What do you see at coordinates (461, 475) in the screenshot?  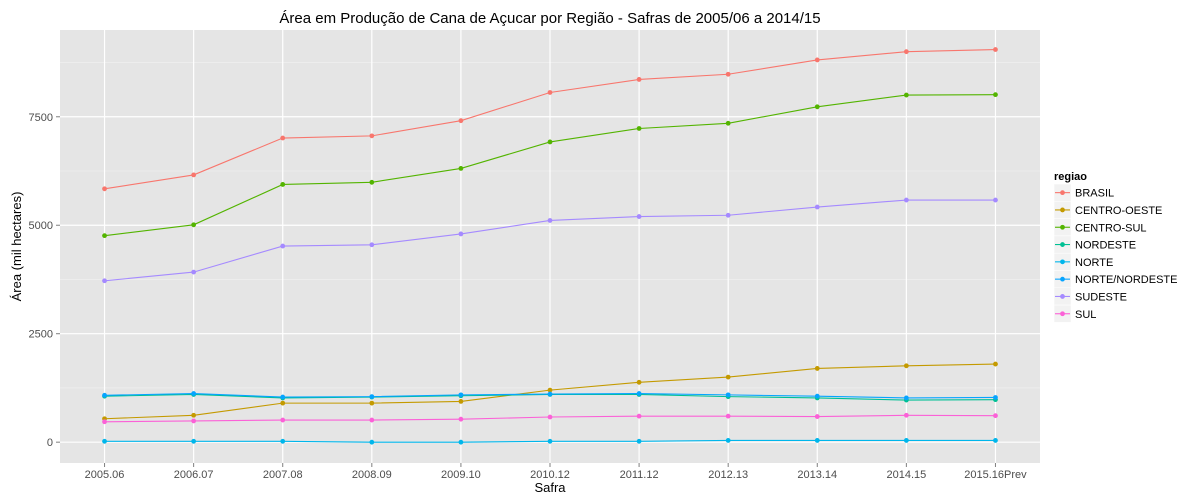 I see `x-tick-label: 2009.10` at bounding box center [461, 475].